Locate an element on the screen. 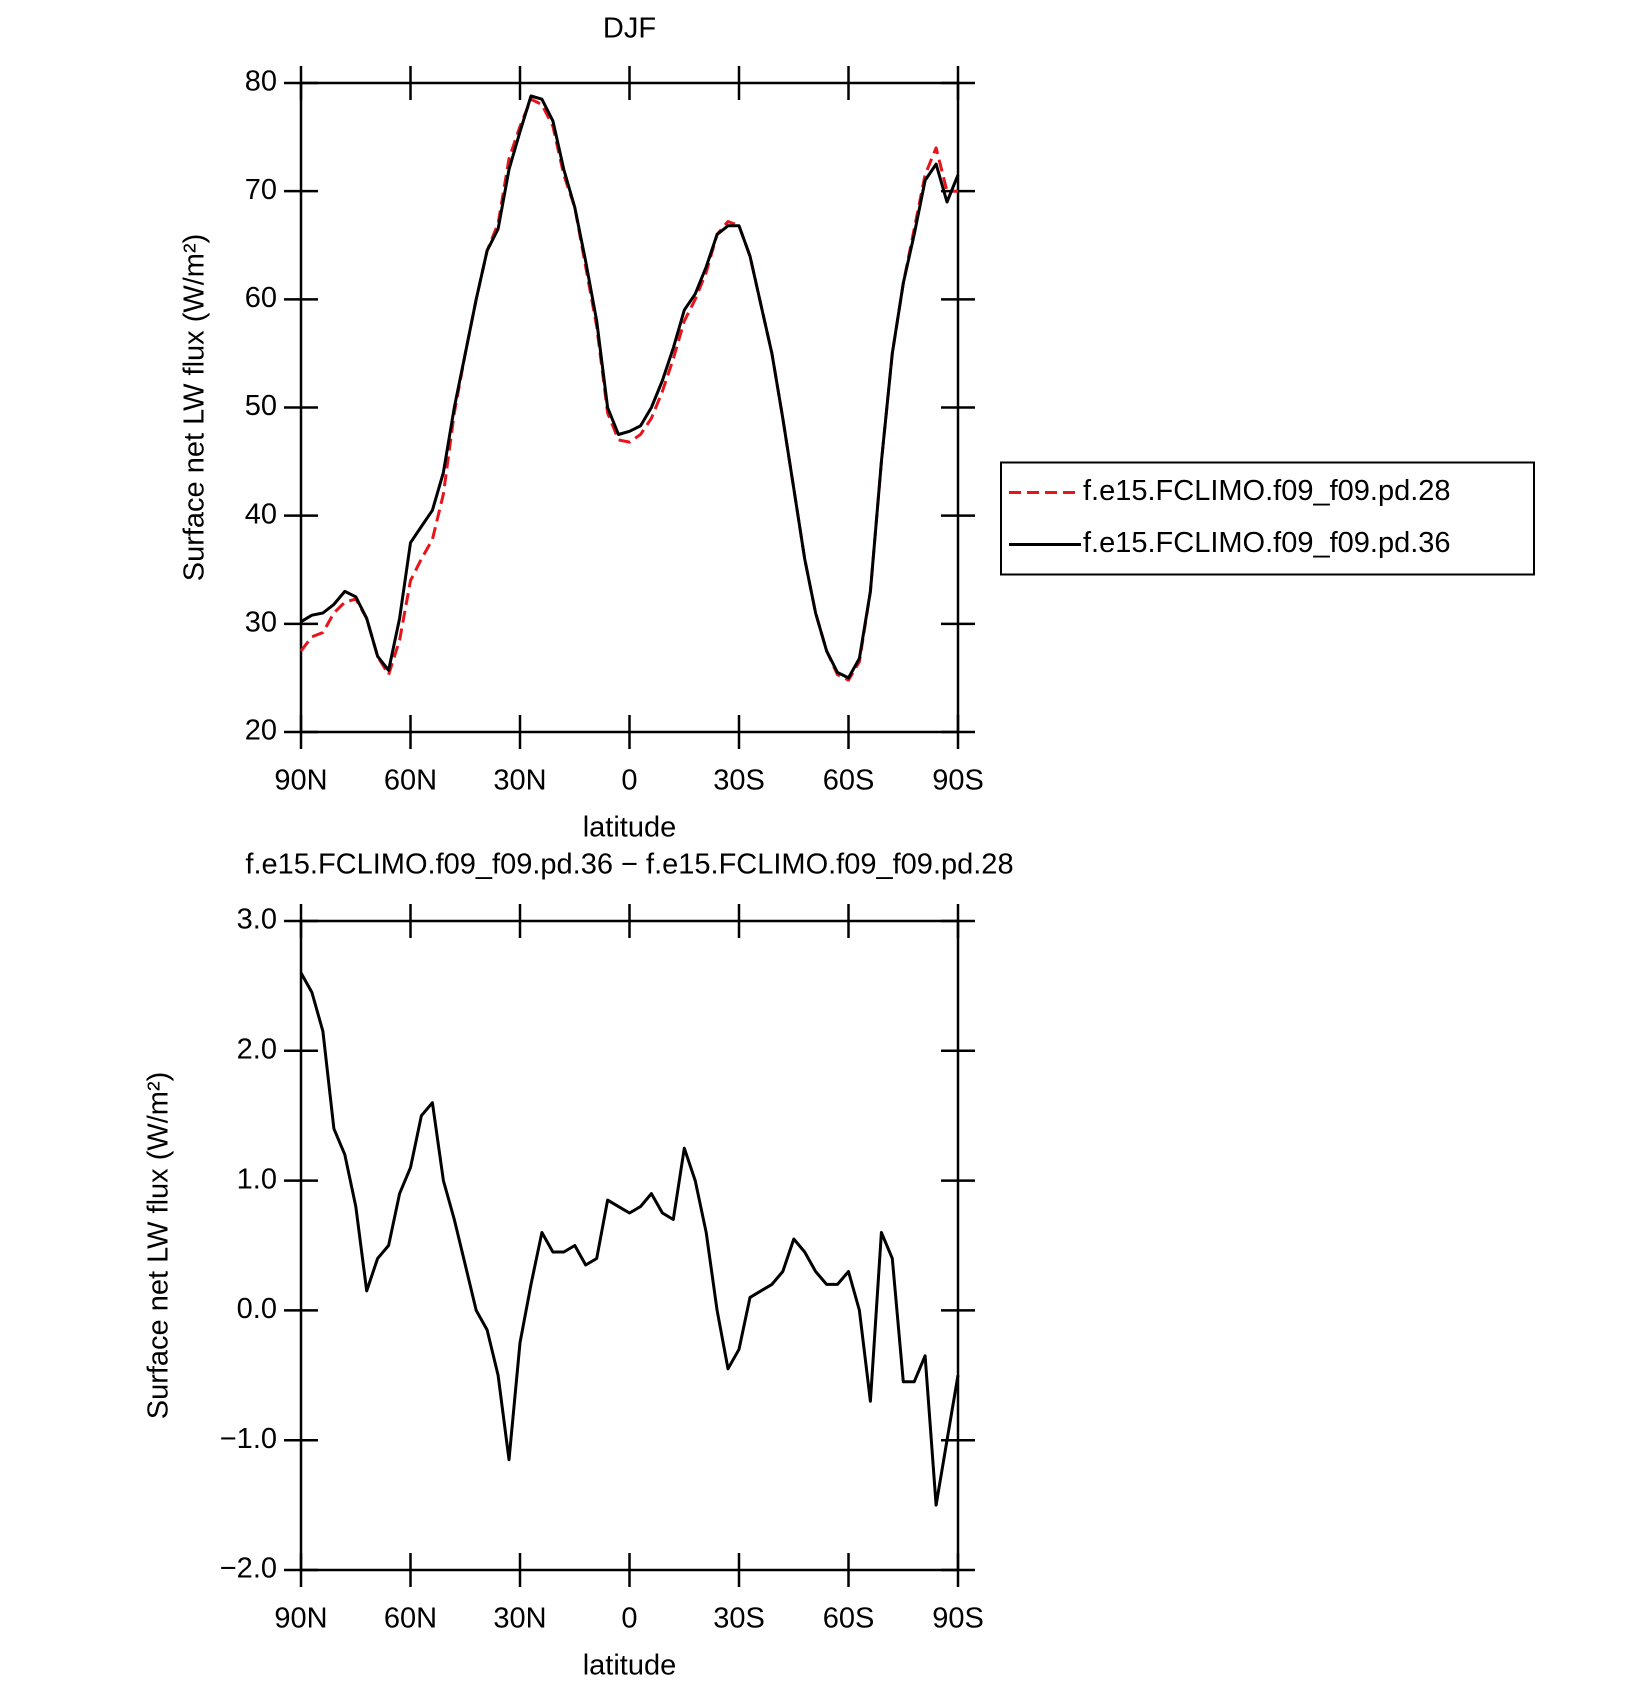 The height and width of the screenshot is (1708, 1638). y-tick-label: 70 is located at coordinates (261, 190).